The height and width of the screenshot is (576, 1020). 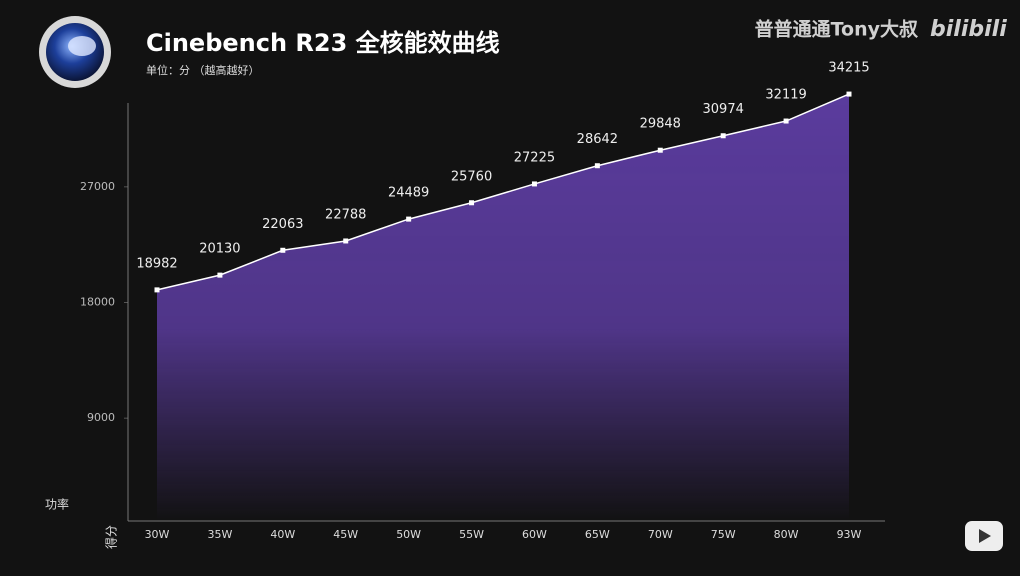 What do you see at coordinates (471, 176) in the screenshot?
I see `value-label: 25760` at bounding box center [471, 176].